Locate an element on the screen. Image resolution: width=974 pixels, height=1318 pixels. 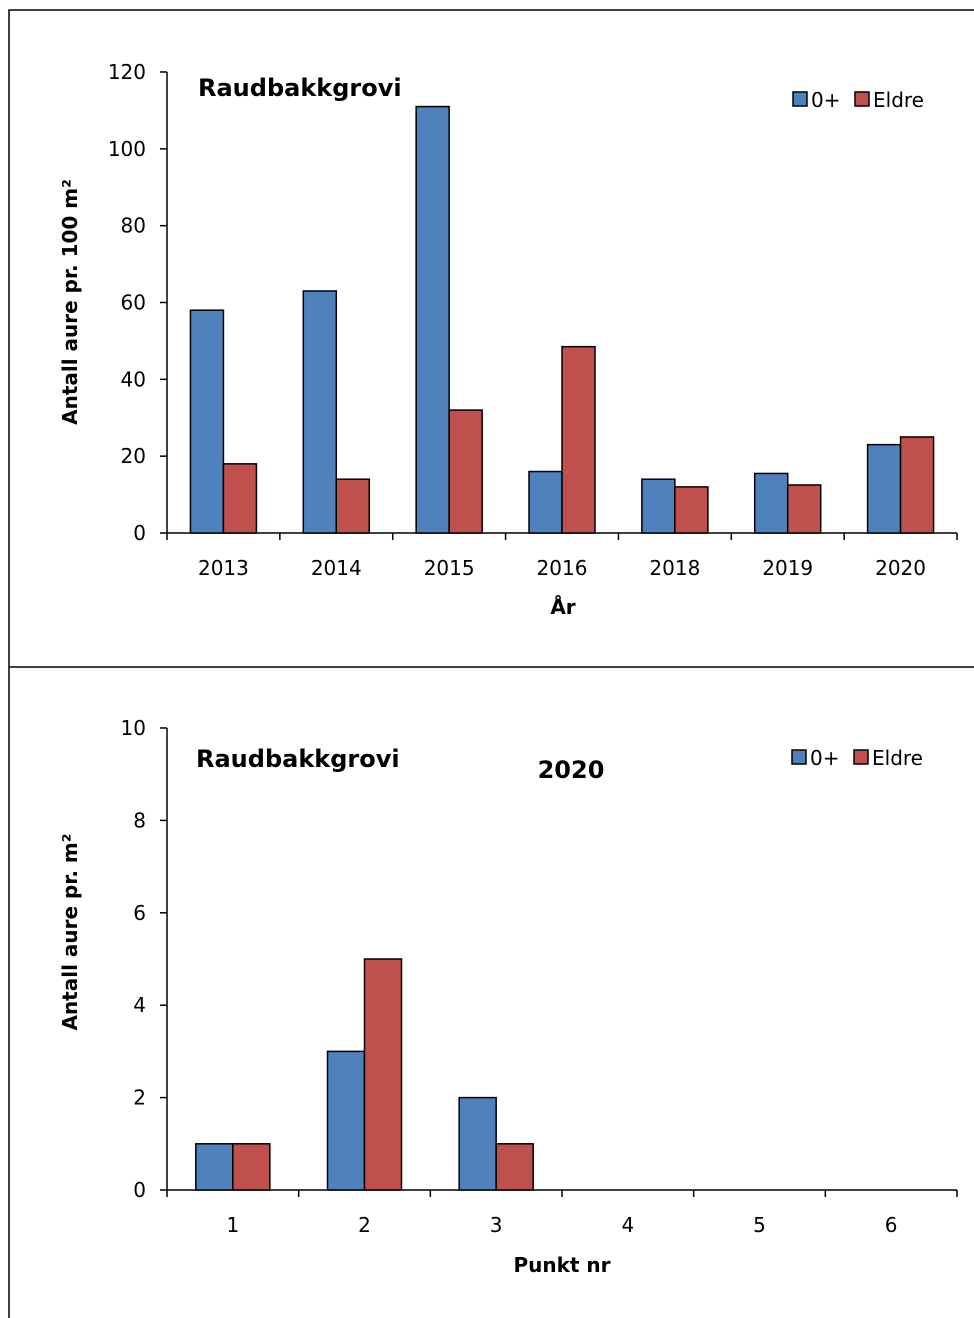
bar-0-2013 is located at coordinates (207, 421).